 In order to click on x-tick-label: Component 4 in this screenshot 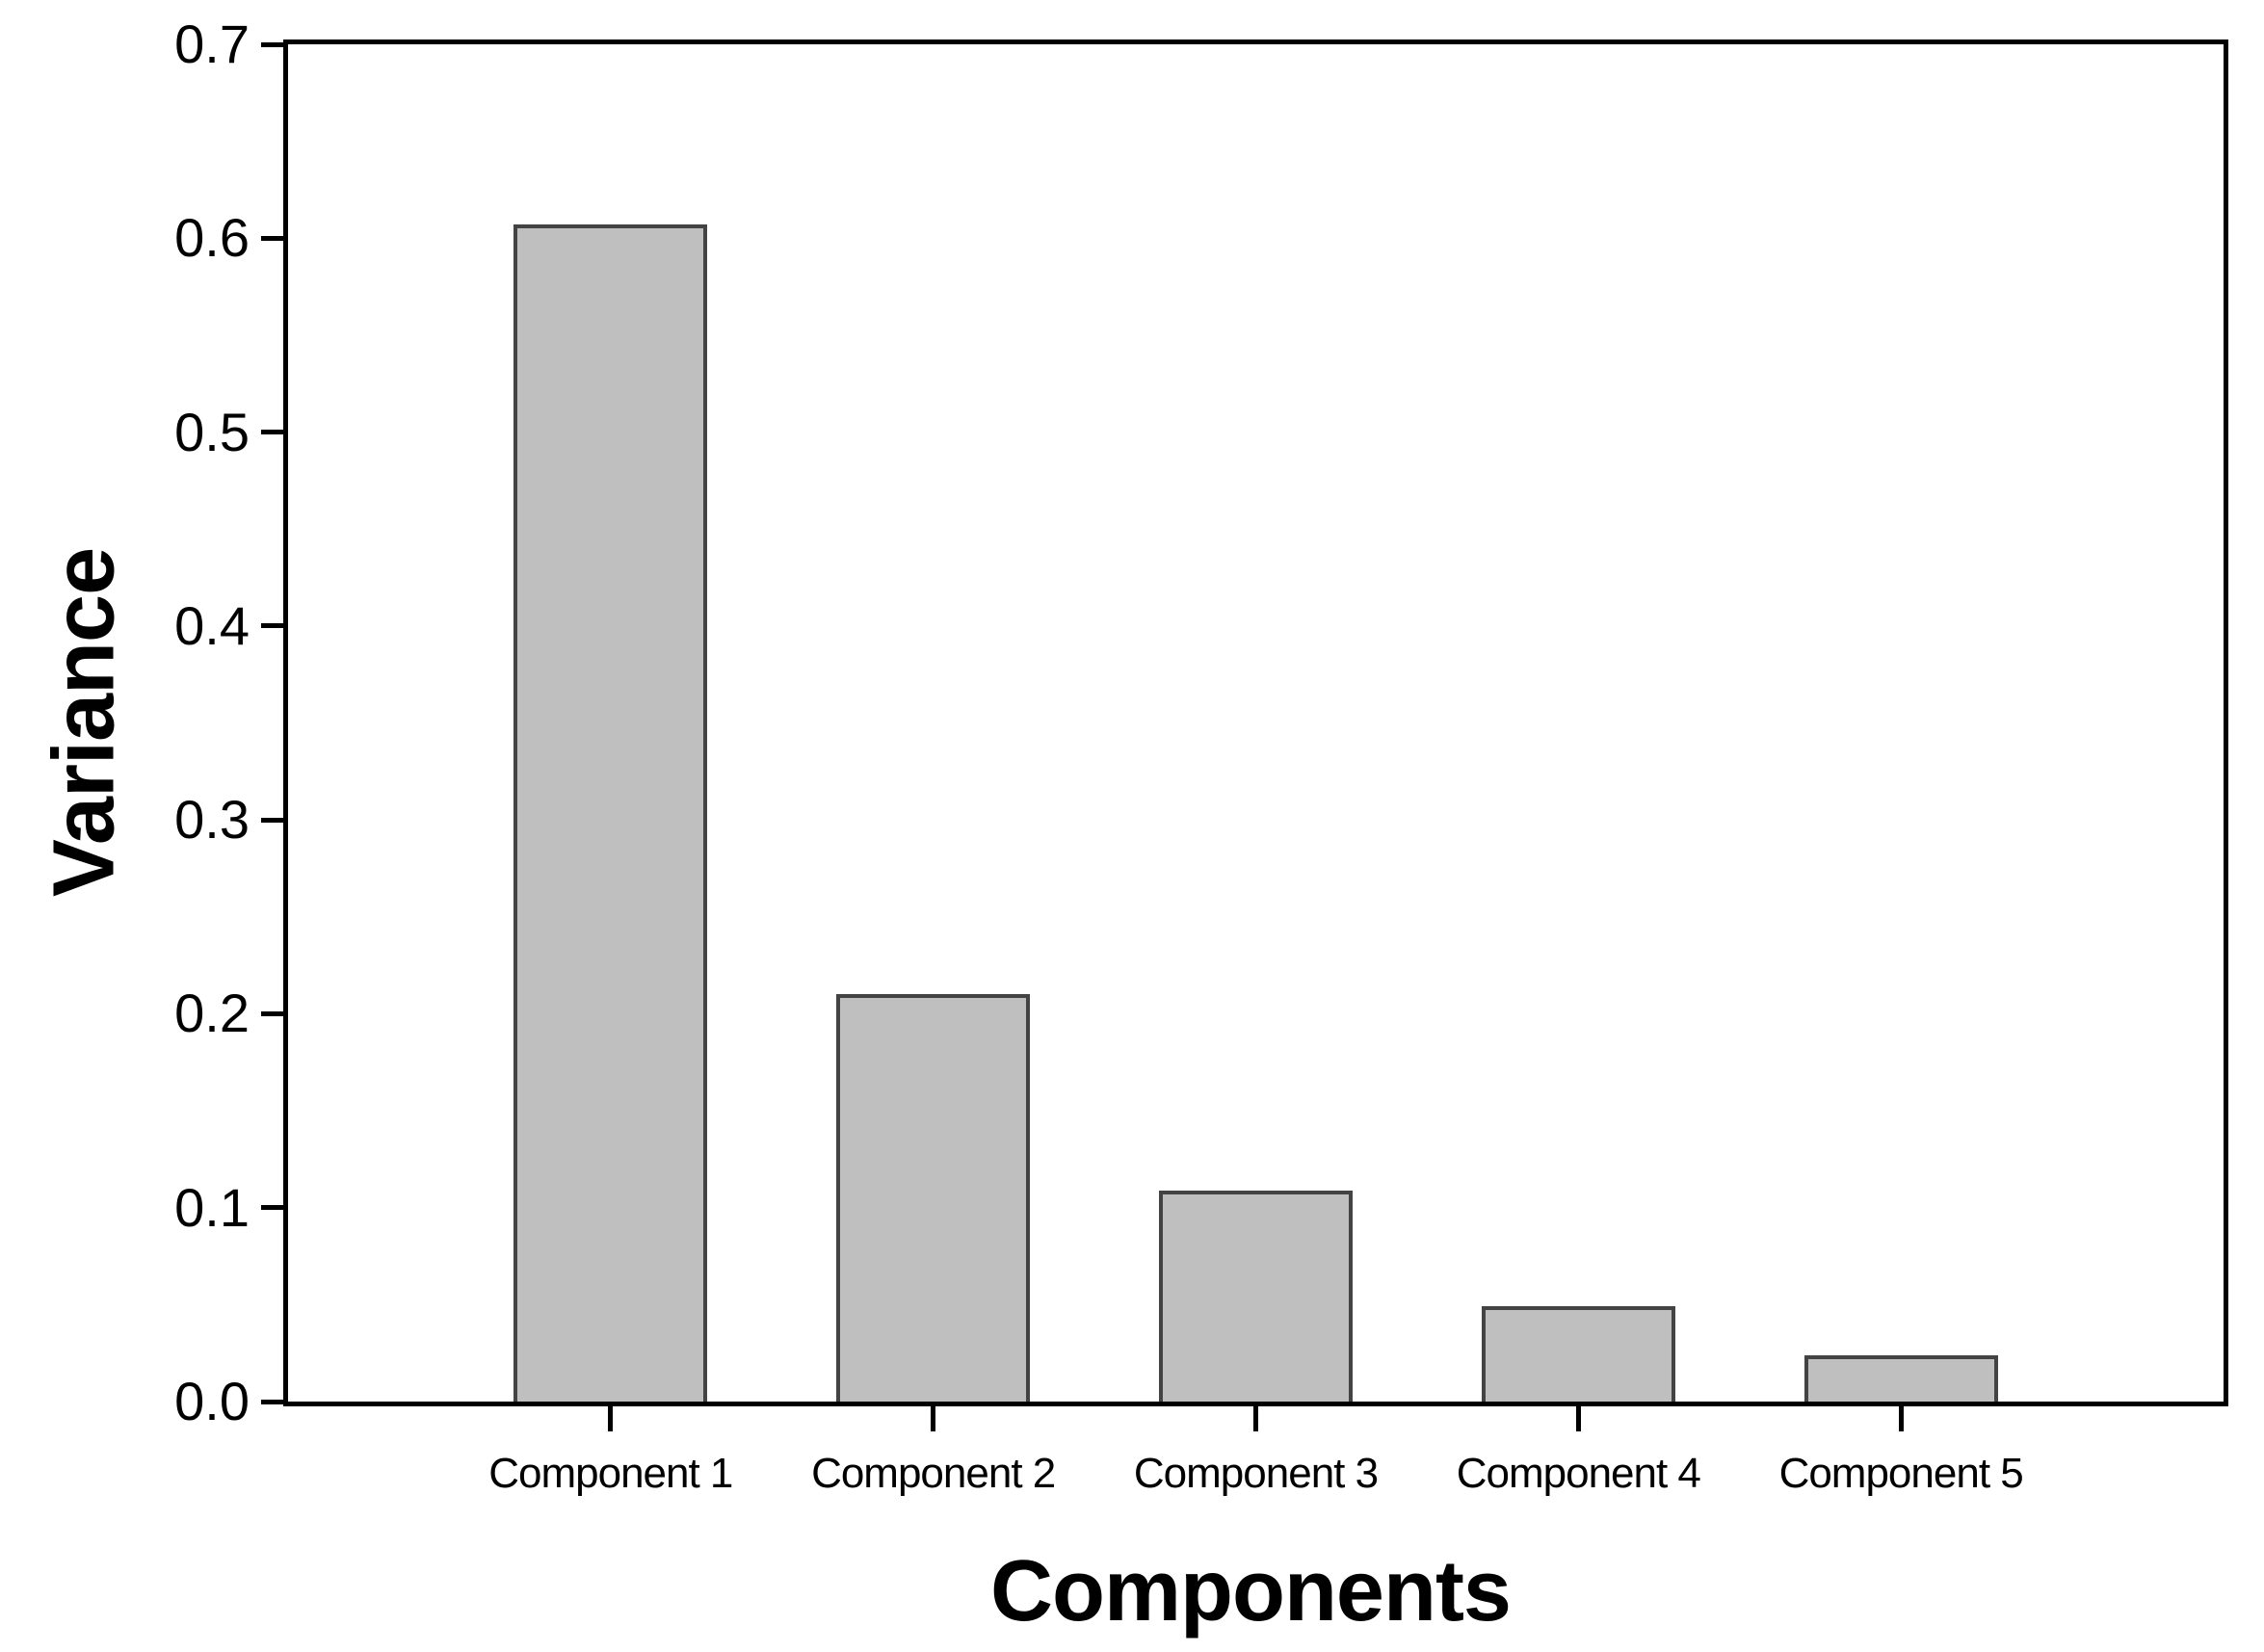, I will do `click(1579, 1473)`.